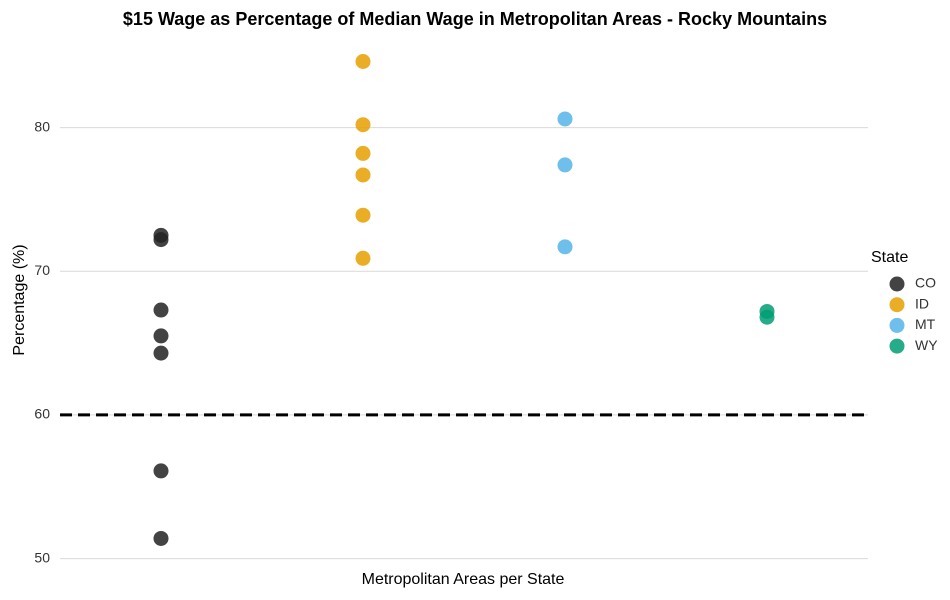 The height and width of the screenshot is (600, 950). Describe the element at coordinates (925, 283) in the screenshot. I see `legend-label: CO` at that location.